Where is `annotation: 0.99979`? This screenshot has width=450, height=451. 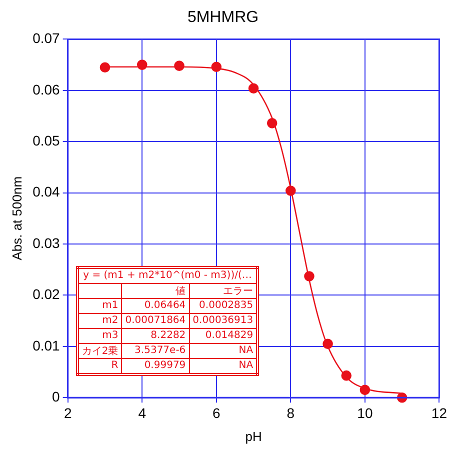 annotation: 0.99979 is located at coordinates (156, 366).